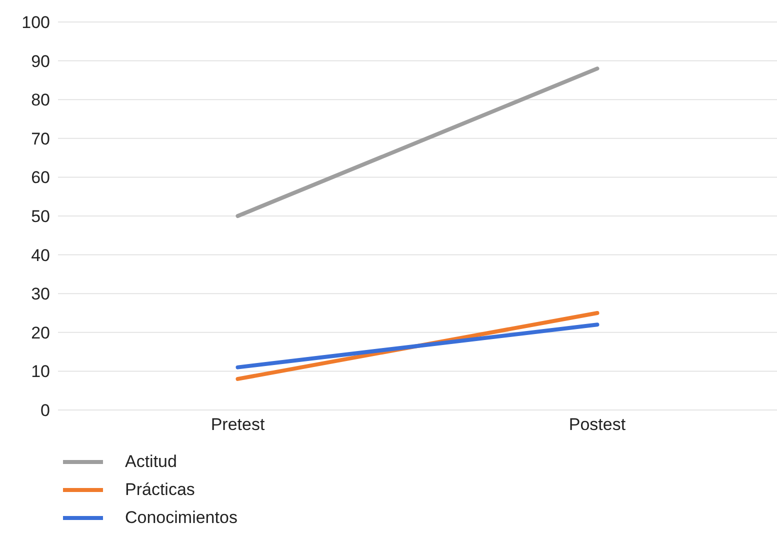  What do you see at coordinates (597, 424) in the screenshot?
I see `x-tick-label: Postest` at bounding box center [597, 424].